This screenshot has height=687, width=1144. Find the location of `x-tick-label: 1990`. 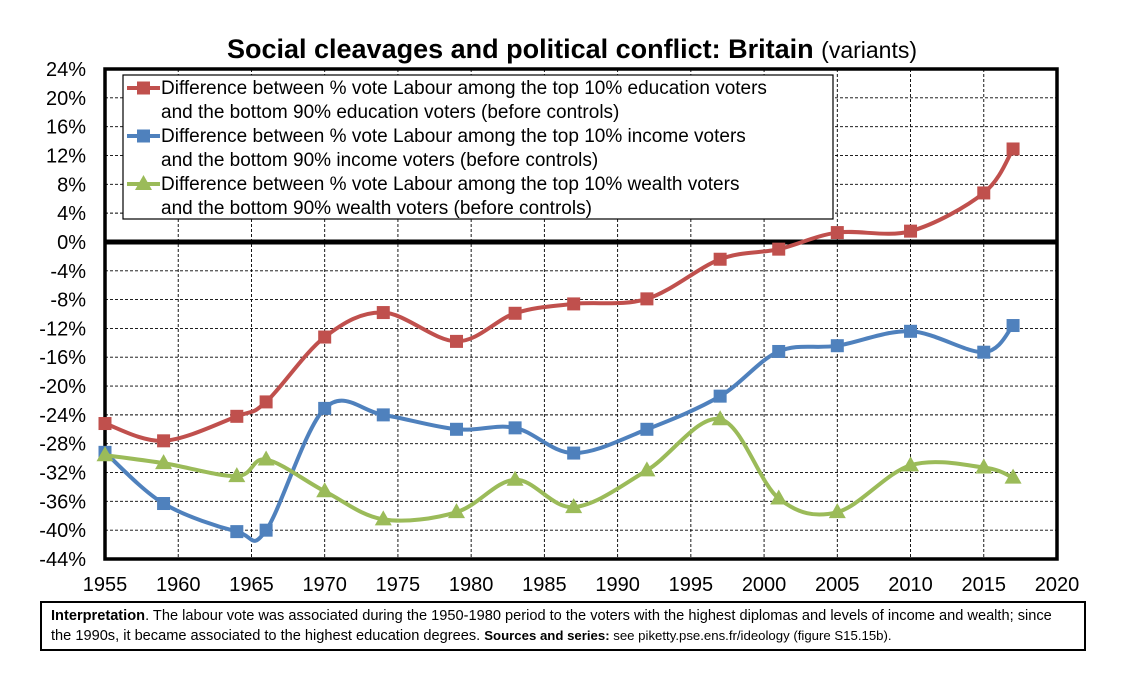

x-tick-label: 1990 is located at coordinates (617, 585).